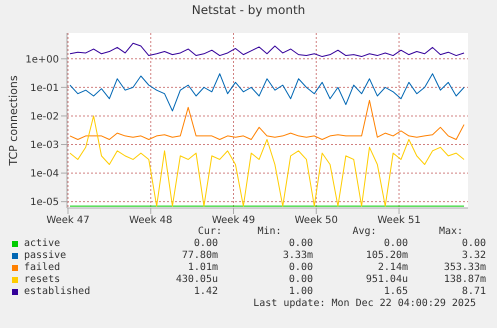  I want to click on legend-label: passive, so click(45, 256).